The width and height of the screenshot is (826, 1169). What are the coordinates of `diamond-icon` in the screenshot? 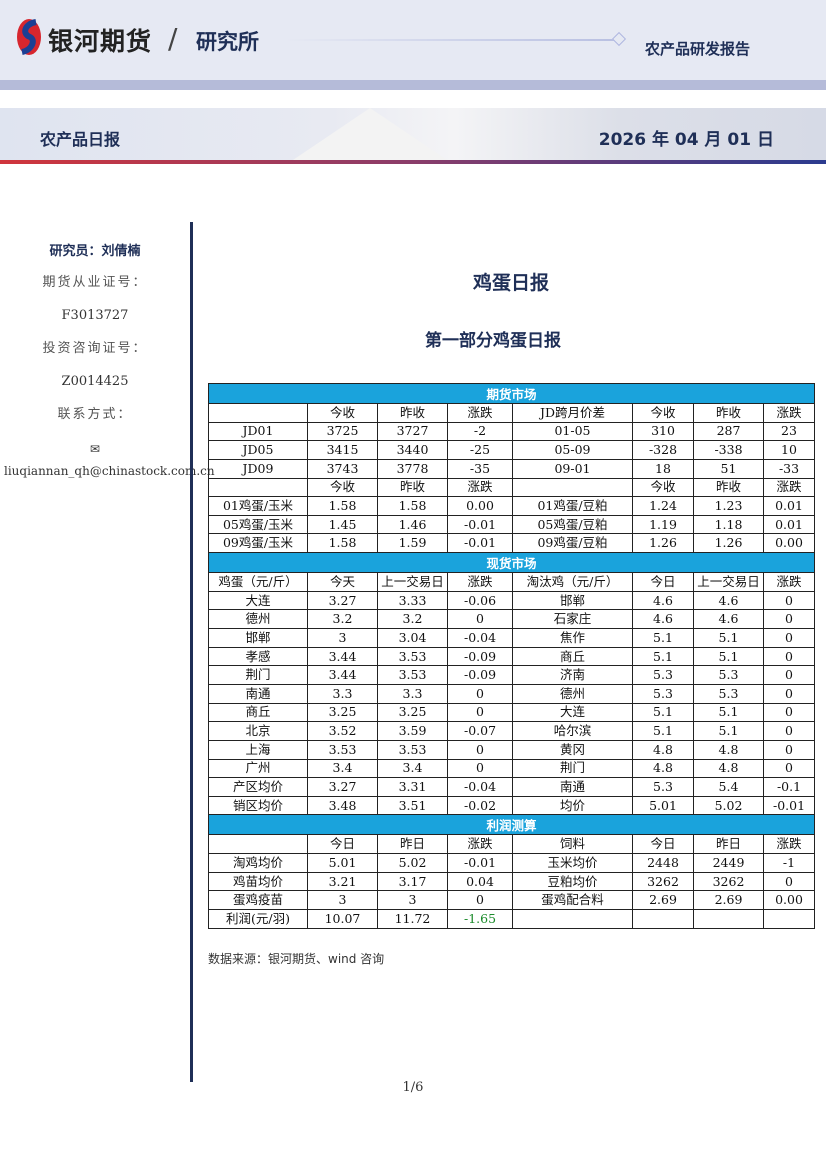 It's located at (619, 39).